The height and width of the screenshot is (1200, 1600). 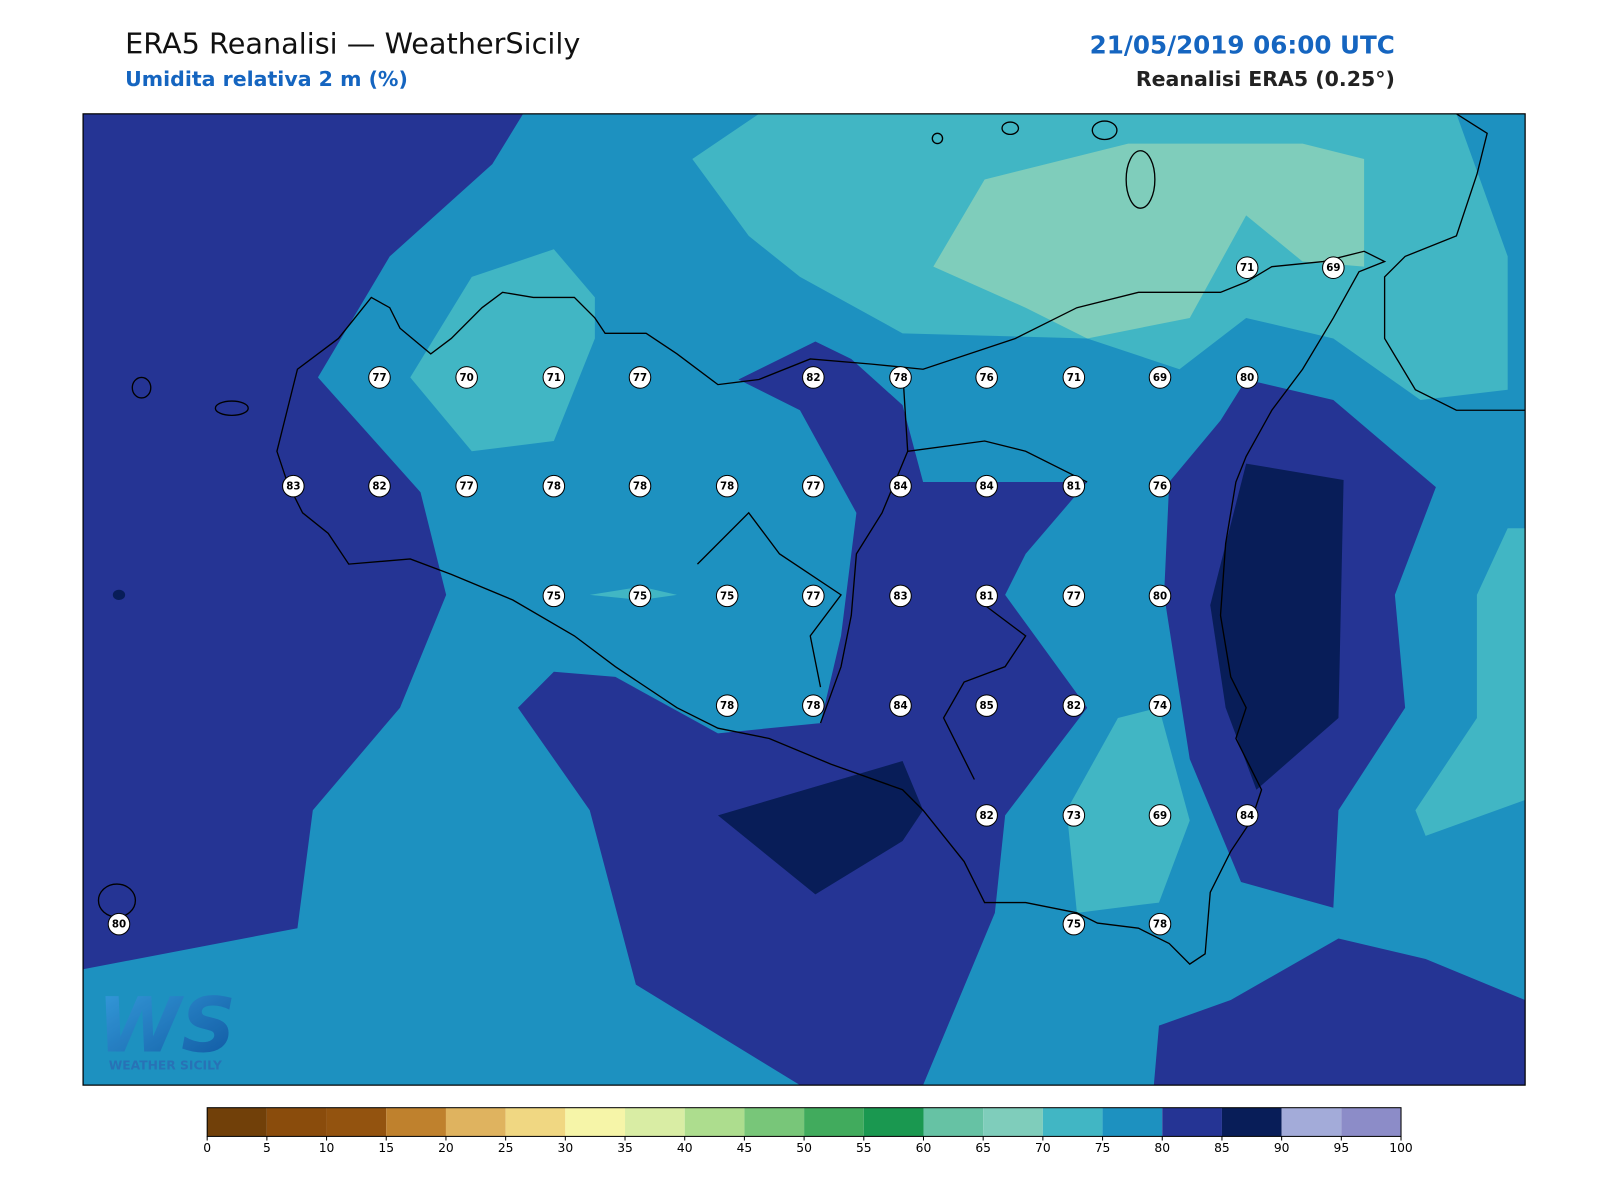 What do you see at coordinates (1160, 486) in the screenshot?
I see `station: 76` at bounding box center [1160, 486].